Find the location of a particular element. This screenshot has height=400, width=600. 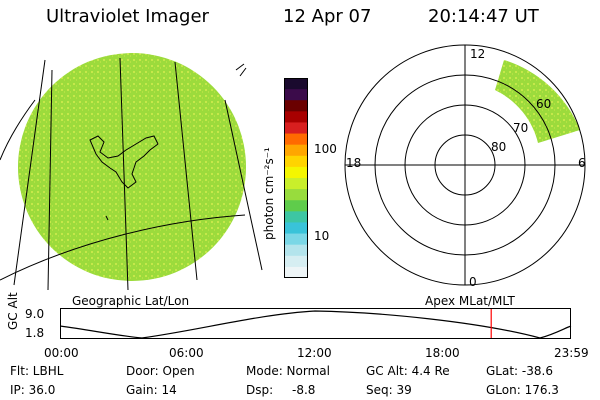

altitude-curve is located at coordinates (316, 324).